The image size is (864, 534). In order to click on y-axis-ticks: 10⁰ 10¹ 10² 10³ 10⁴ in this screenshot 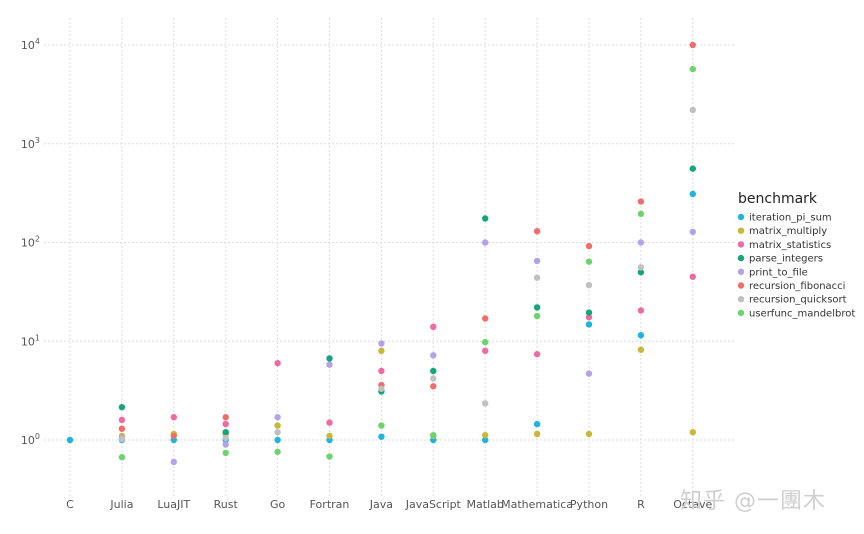, I will do `click(30, 242)`.